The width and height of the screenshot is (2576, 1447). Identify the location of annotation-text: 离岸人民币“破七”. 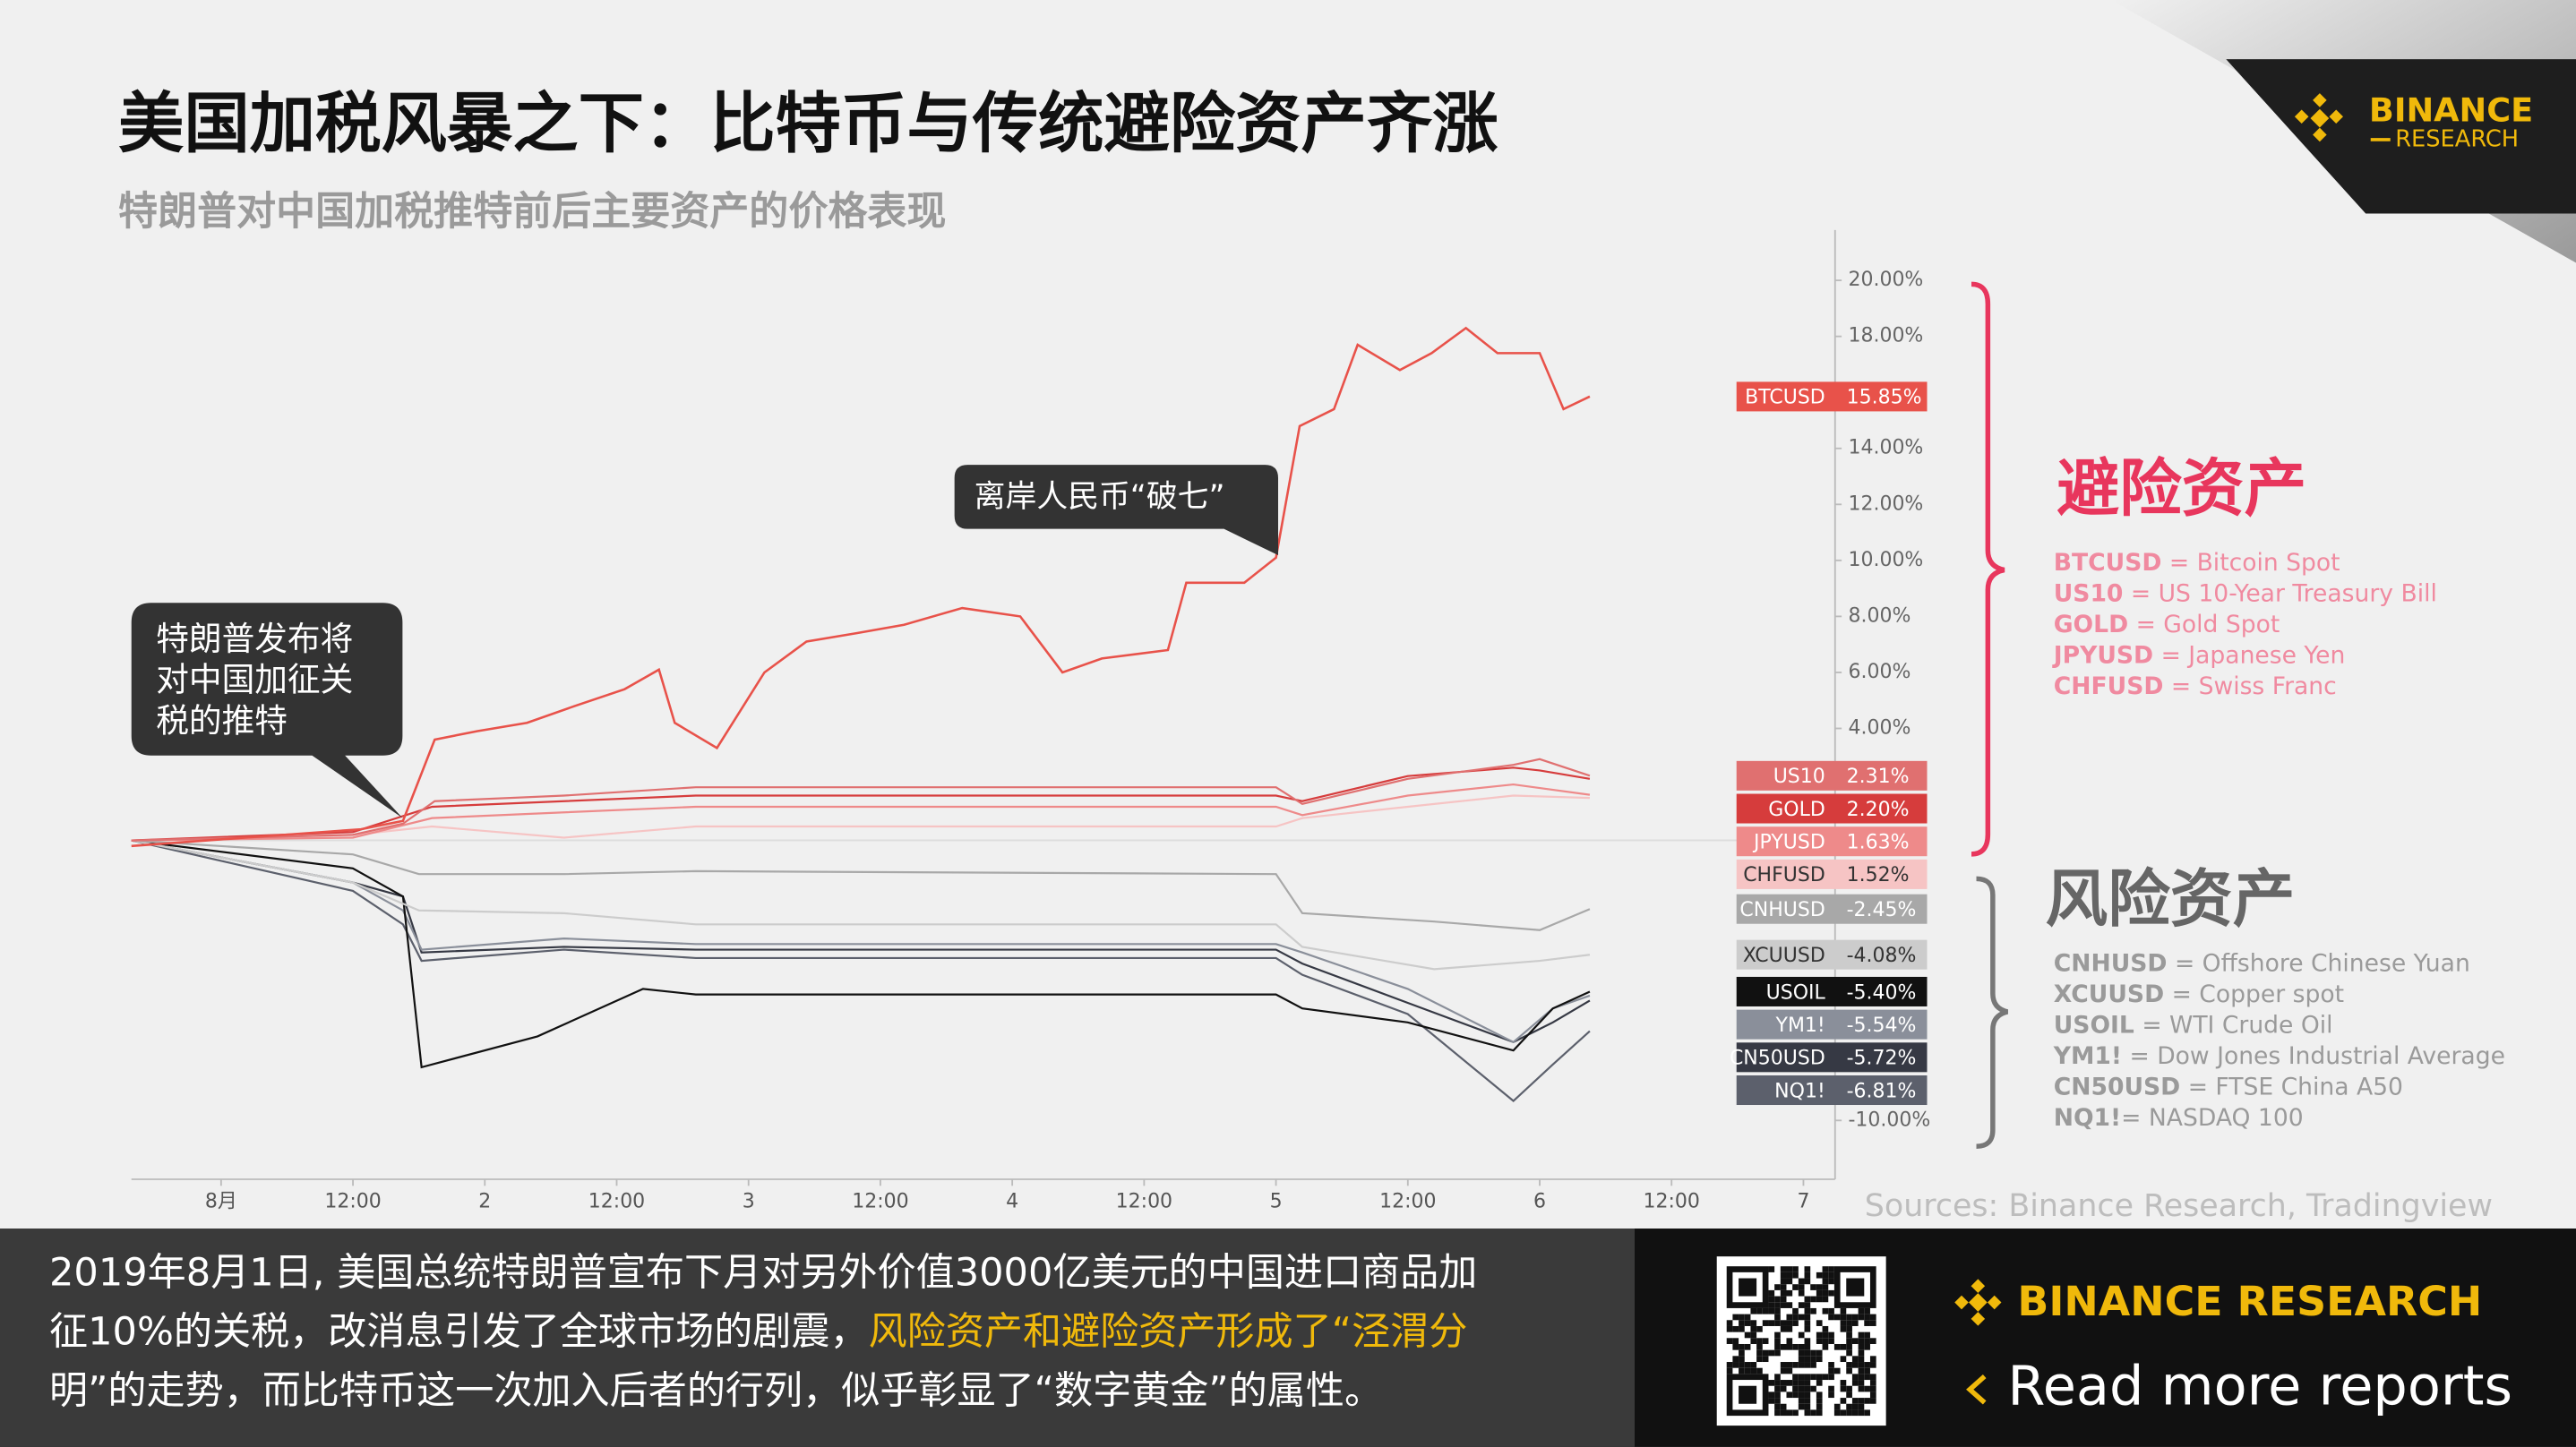
(1100, 497).